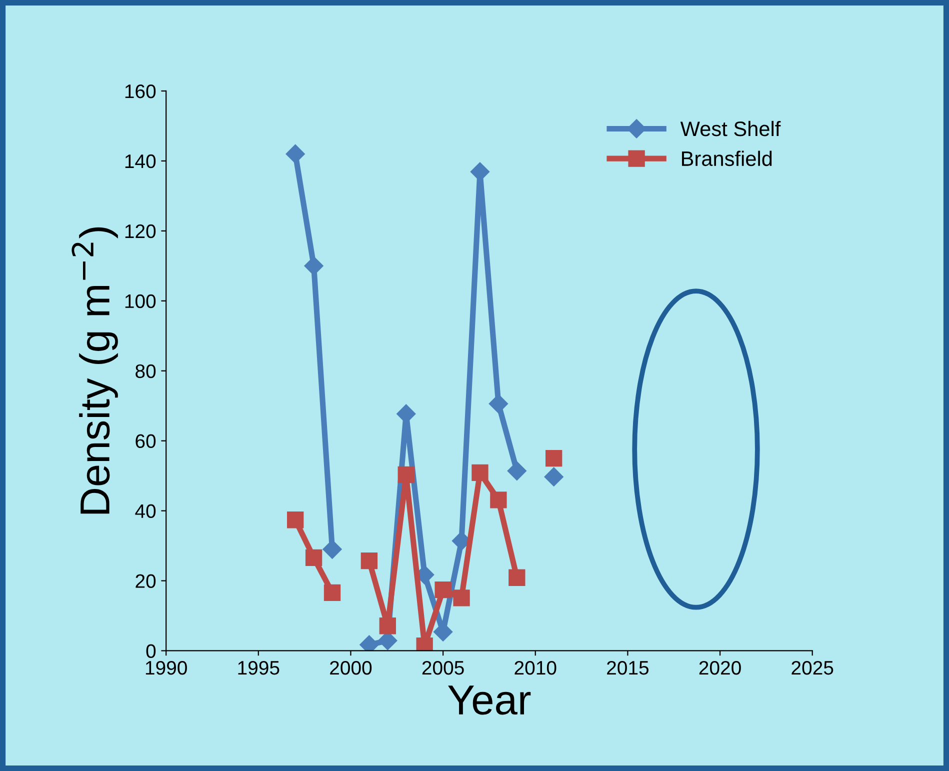 This screenshot has height=771, width=949. Describe the element at coordinates (146, 371) in the screenshot. I see `y-tick-label: 80` at that location.